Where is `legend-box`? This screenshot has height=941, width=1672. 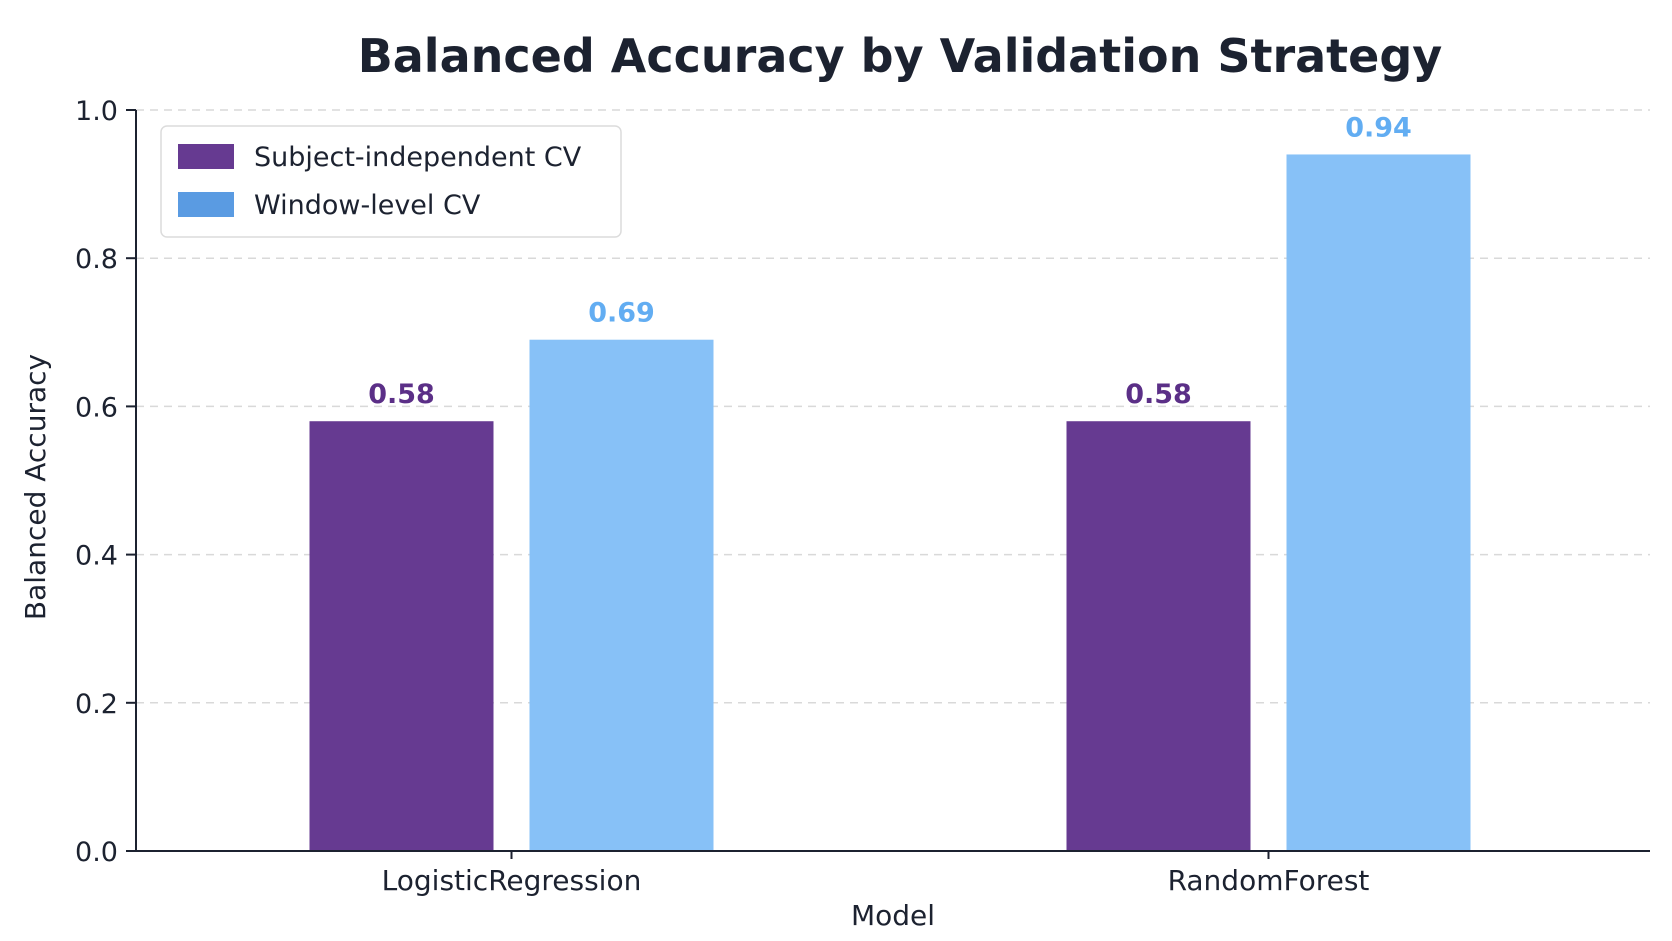
legend-box is located at coordinates (391, 181).